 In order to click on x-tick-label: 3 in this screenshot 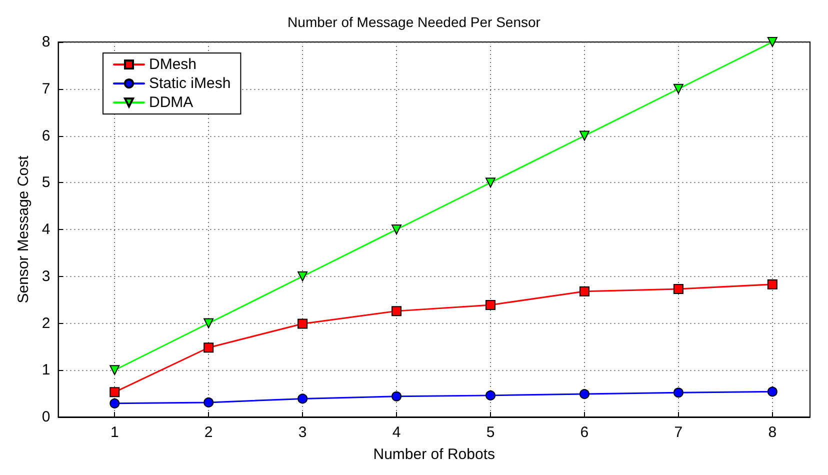, I will do `click(302, 432)`.